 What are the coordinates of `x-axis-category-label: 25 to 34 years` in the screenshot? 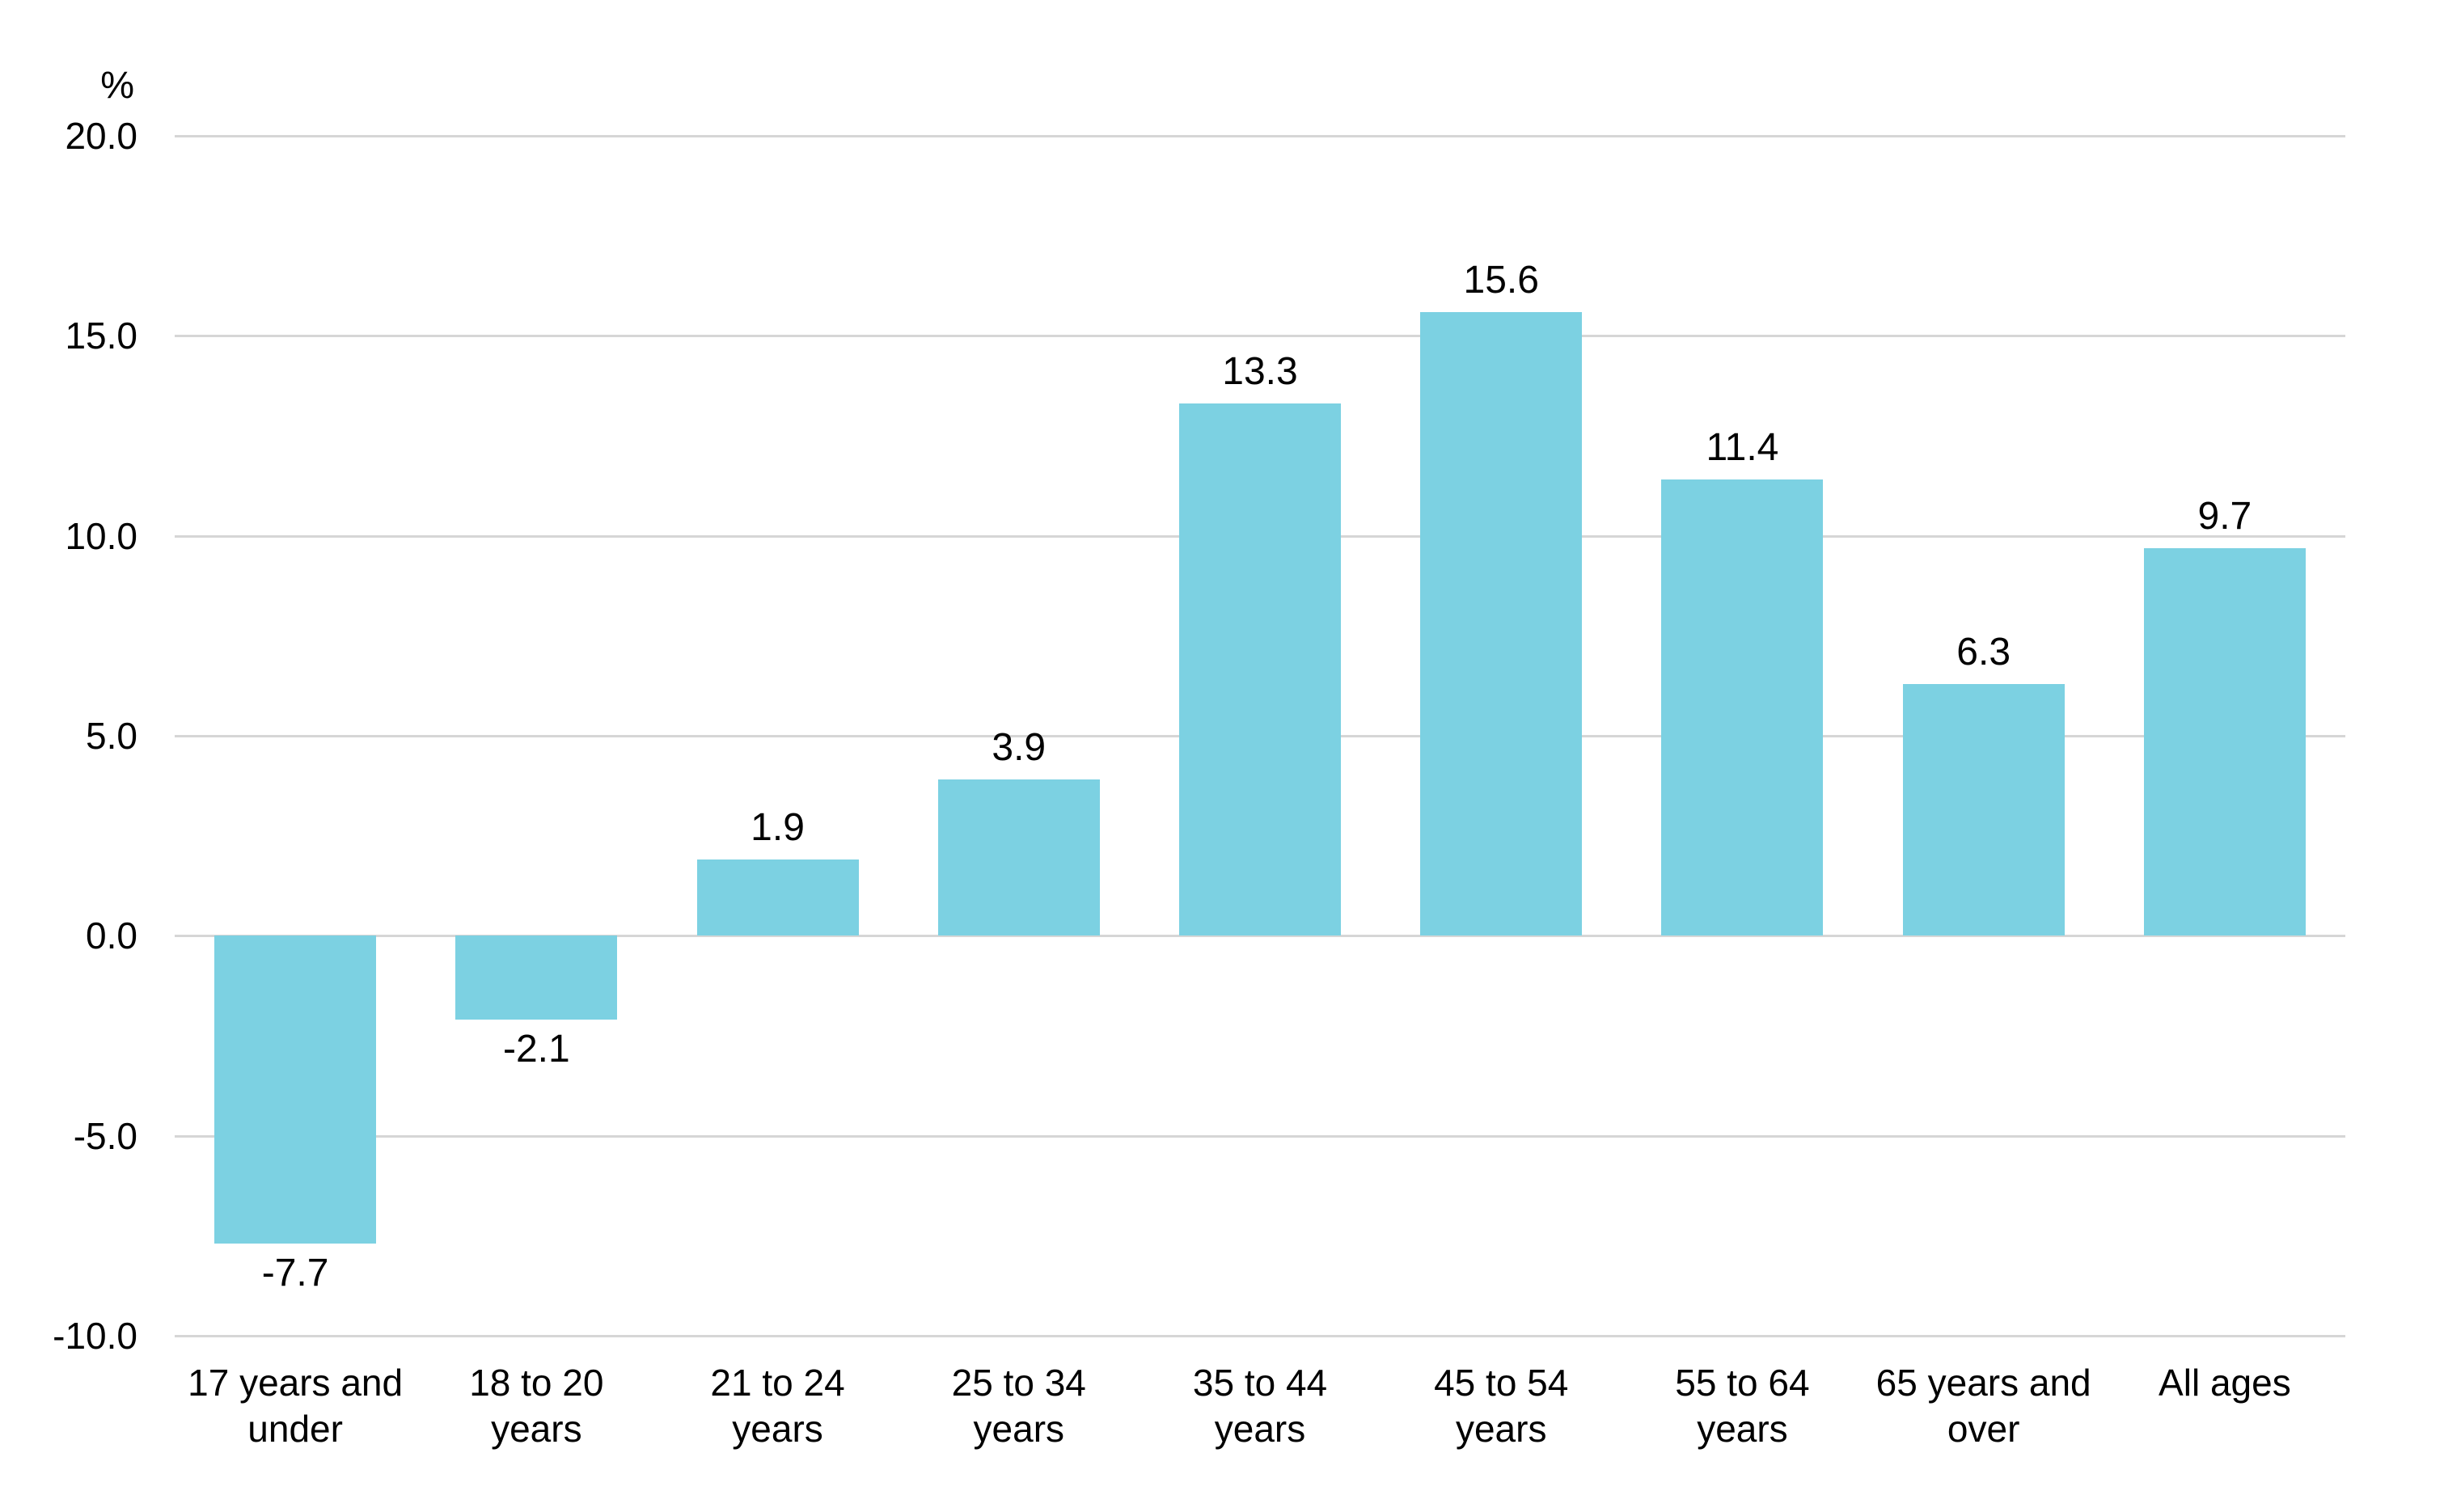 It's located at (1019, 1406).